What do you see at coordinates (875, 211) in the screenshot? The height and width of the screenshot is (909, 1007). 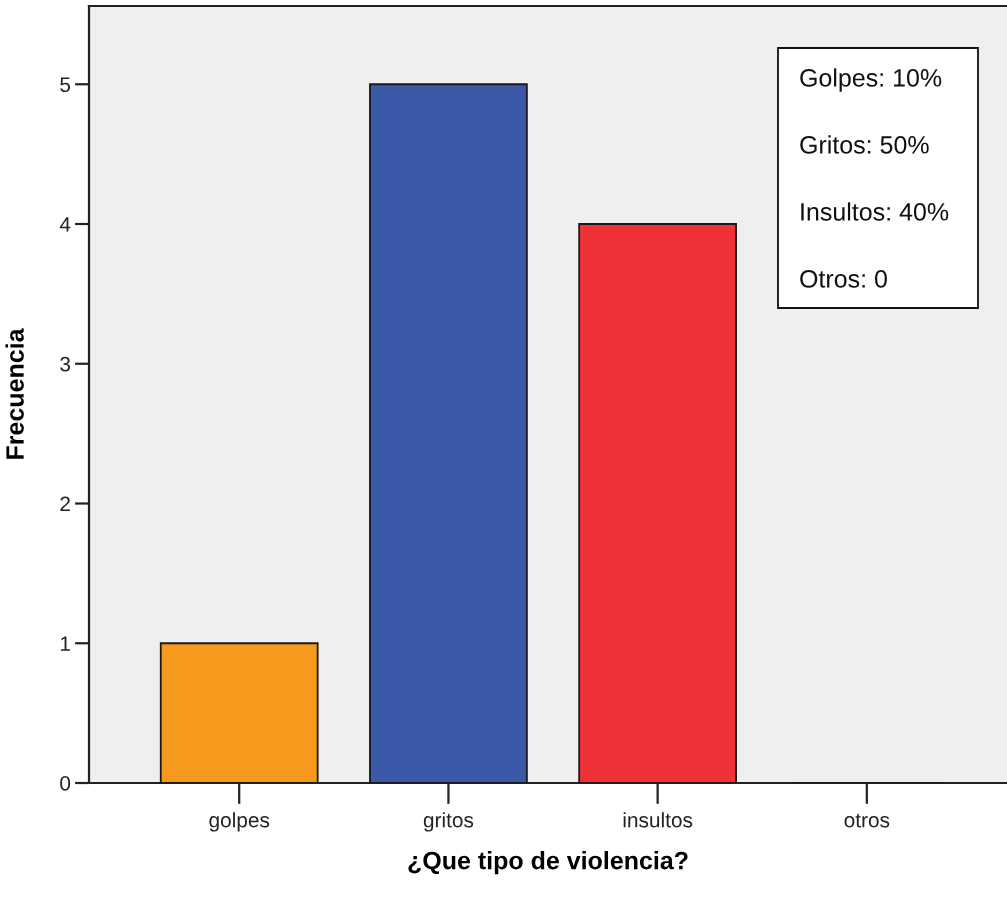 I see `annotation: Insultos: 40%` at bounding box center [875, 211].